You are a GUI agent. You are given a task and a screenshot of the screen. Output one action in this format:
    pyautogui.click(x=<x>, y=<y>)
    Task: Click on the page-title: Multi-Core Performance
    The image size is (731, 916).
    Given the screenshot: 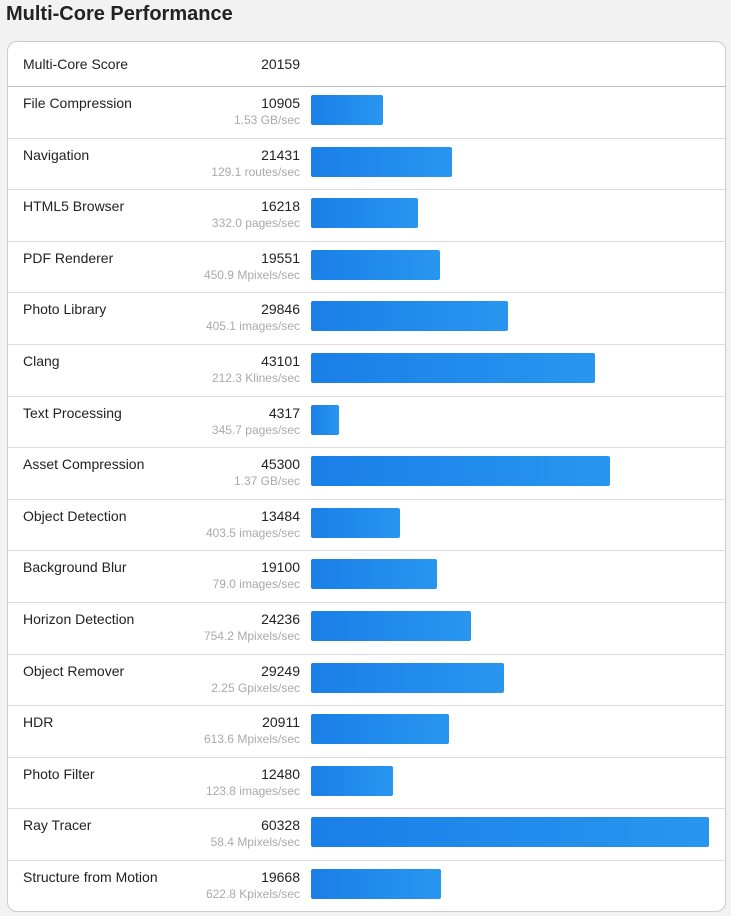 What is the action you would take?
    pyautogui.click(x=119, y=14)
    